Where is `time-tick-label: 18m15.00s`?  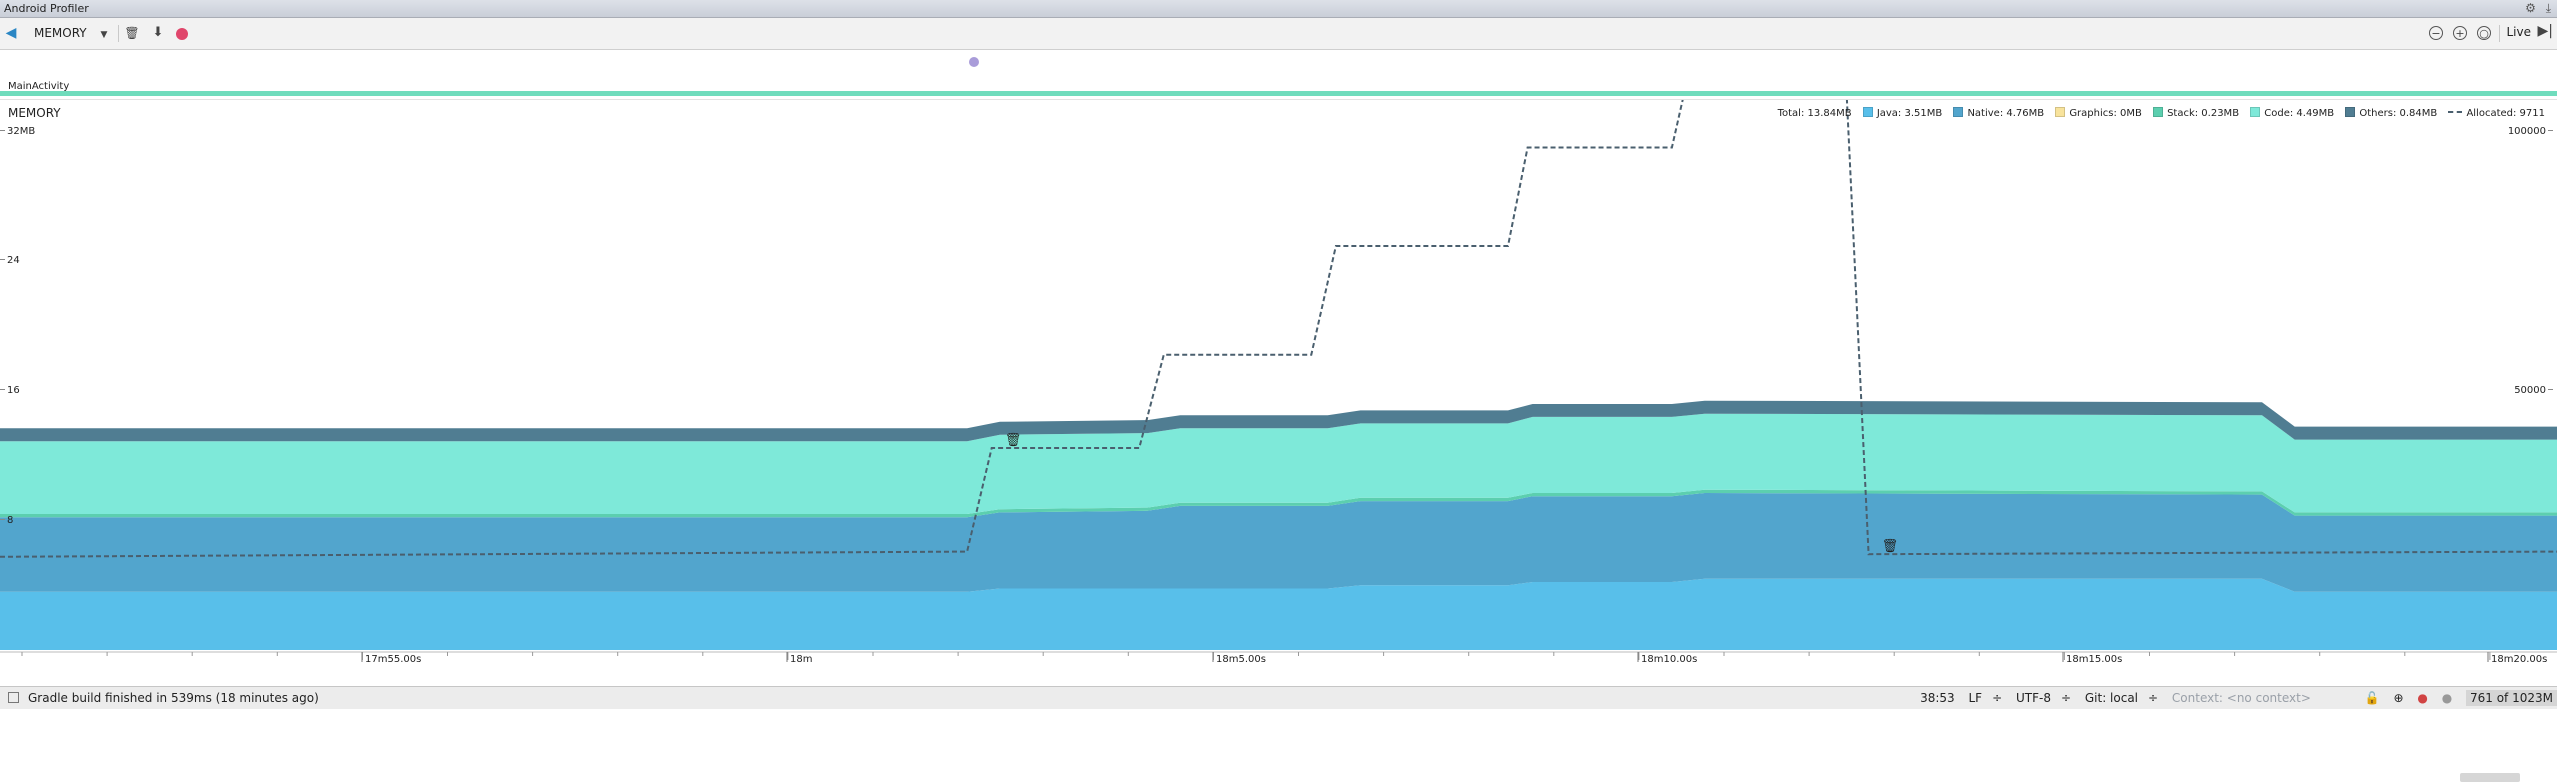
time-tick-label: 18m15.00s is located at coordinates (2094, 659).